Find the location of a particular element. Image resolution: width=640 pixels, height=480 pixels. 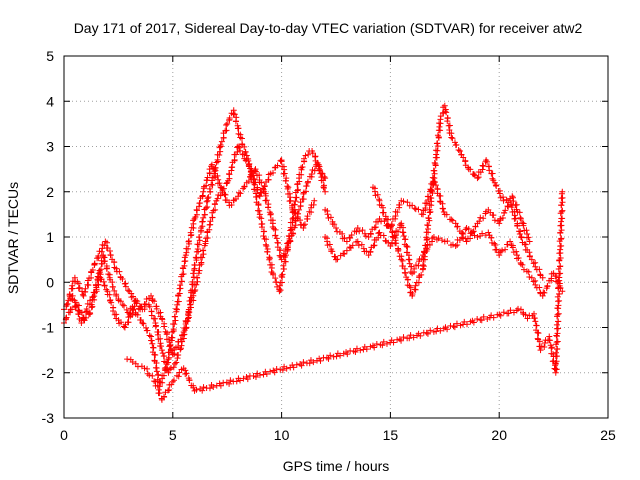

y-tick-label: 0 is located at coordinates (50, 282).